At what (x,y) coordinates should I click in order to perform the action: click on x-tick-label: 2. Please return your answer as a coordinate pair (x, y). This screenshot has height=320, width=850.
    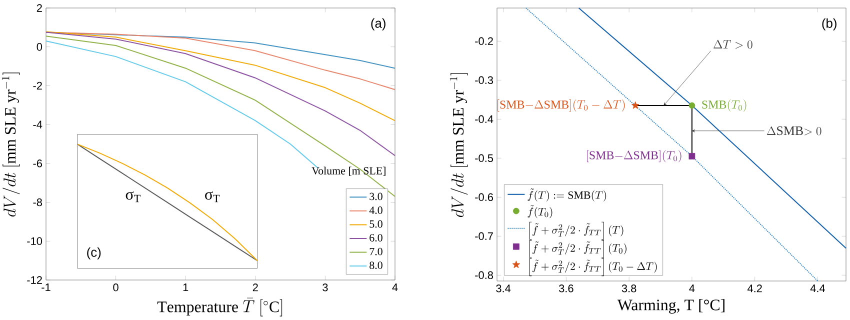
    Looking at the image, I should click on (255, 288).